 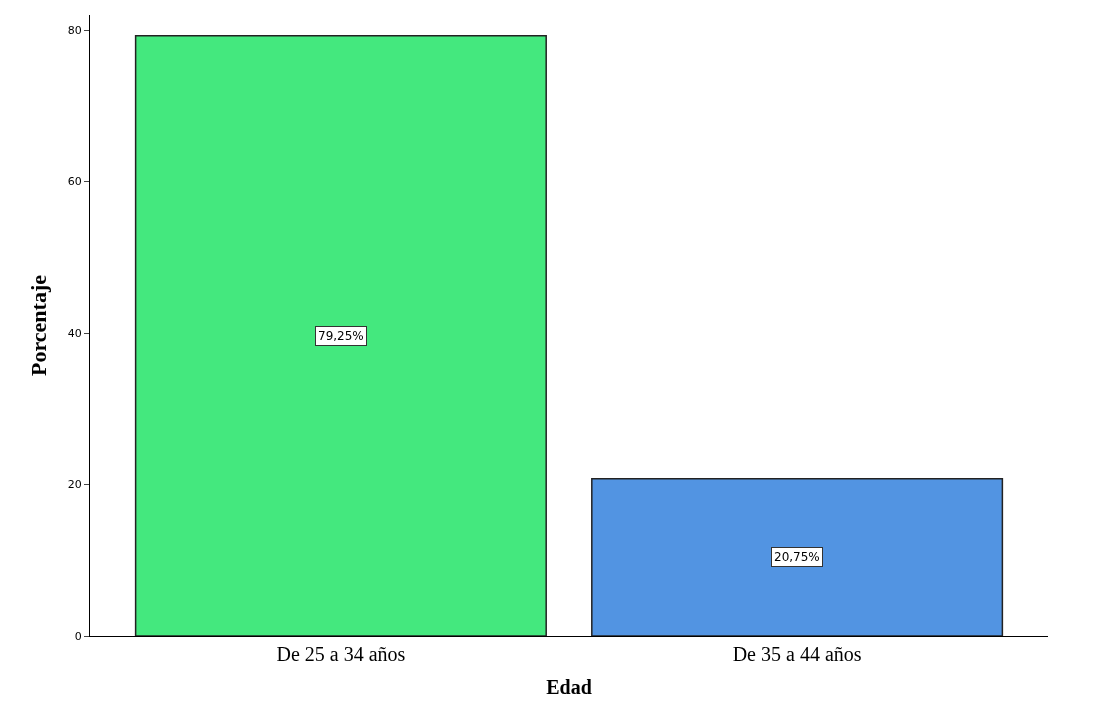 What do you see at coordinates (341, 336) in the screenshot?
I see `data-label: 79,25%` at bounding box center [341, 336].